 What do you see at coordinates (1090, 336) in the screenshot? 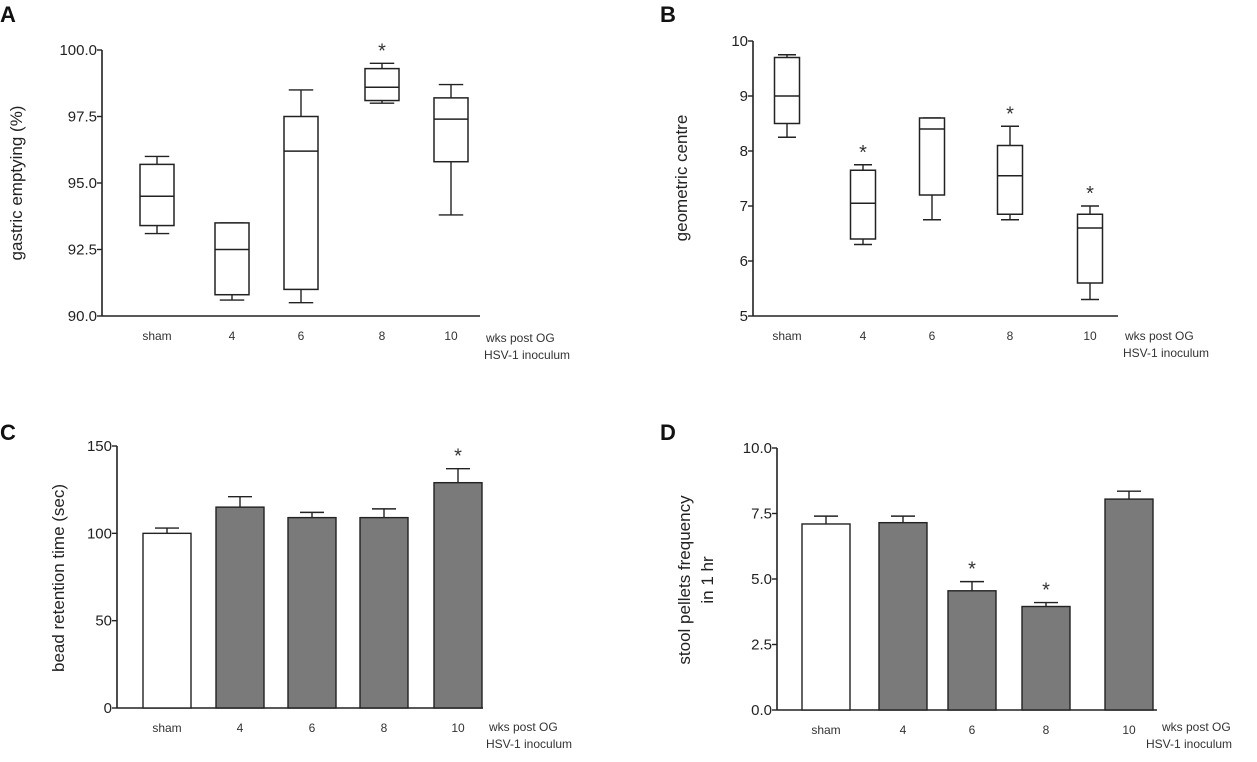
I see `panel-b-x-tick-label: 10` at bounding box center [1090, 336].